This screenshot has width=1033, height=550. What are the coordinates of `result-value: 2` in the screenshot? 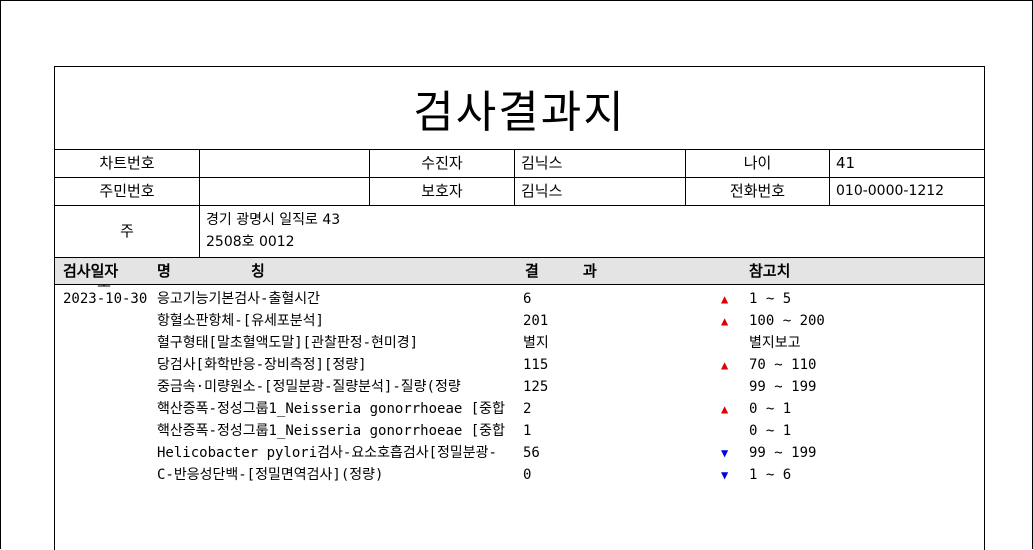 It's located at (527, 409).